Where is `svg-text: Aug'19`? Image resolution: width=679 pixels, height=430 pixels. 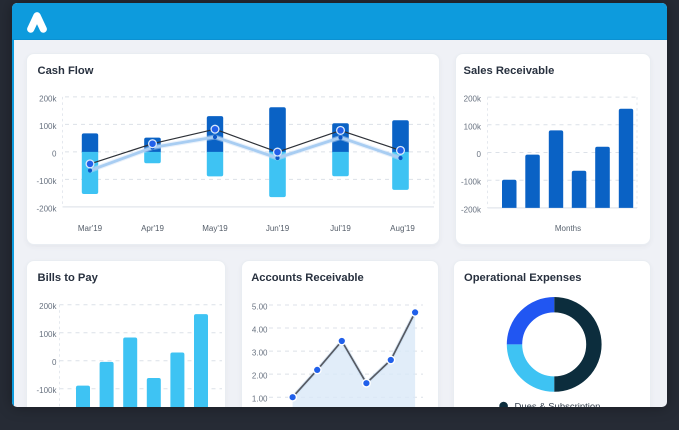 svg-text: Aug'19 is located at coordinates (402, 228).